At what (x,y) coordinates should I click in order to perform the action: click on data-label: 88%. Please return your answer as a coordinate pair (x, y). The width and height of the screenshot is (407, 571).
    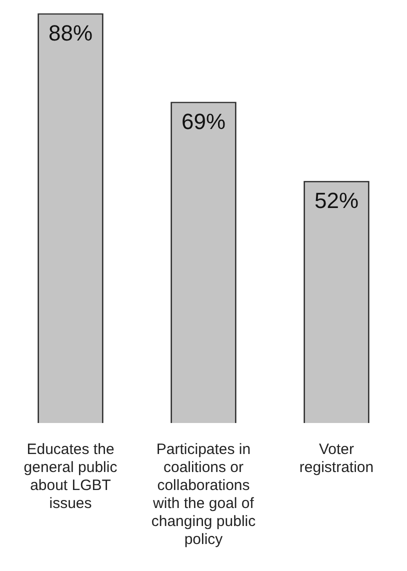
    Looking at the image, I should click on (70, 33).